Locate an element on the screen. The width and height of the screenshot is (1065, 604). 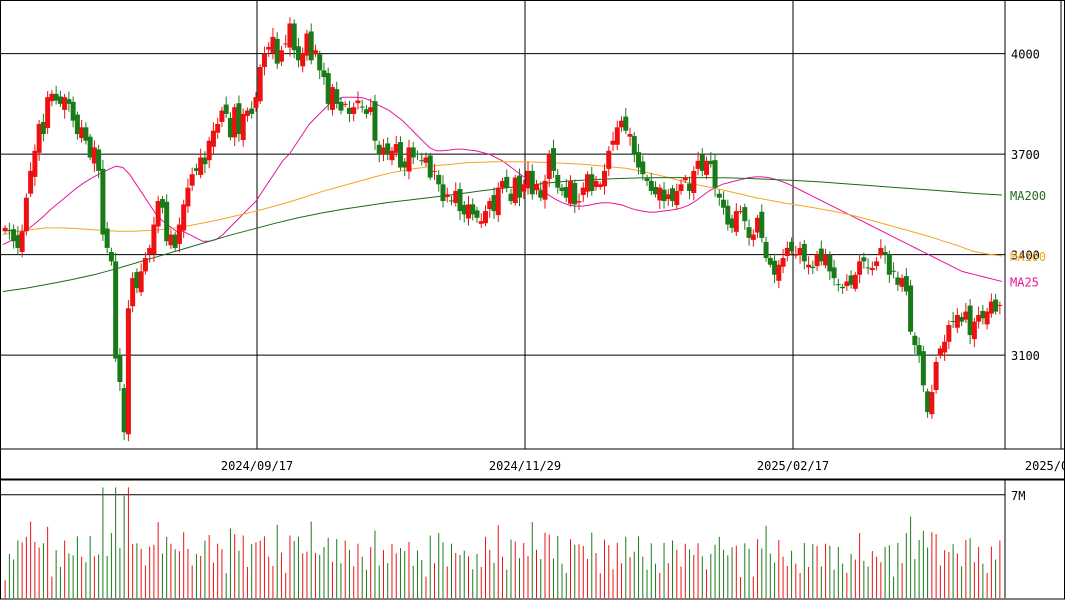
price-tick-label: 3400 is located at coordinates (1025, 256).